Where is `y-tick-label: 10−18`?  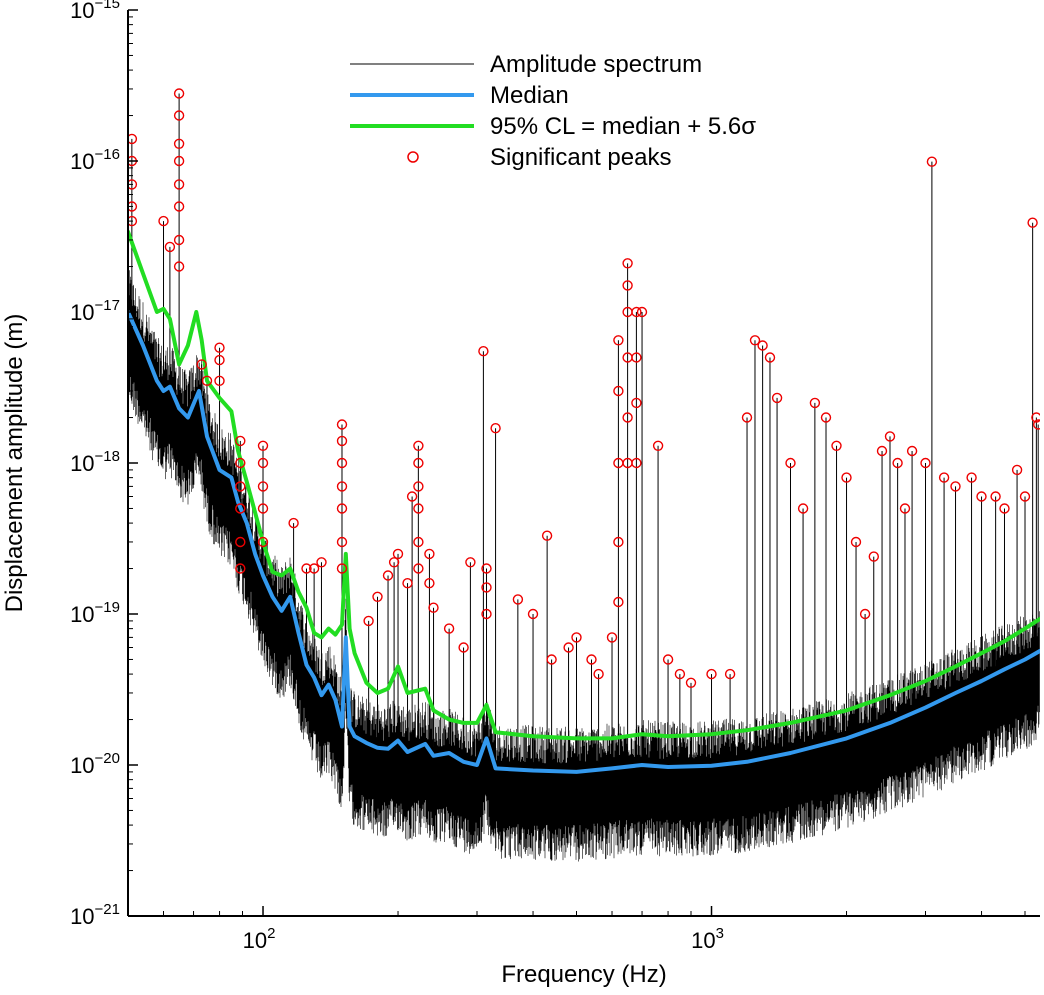
y-tick-label: 10−18 is located at coordinates (95, 462).